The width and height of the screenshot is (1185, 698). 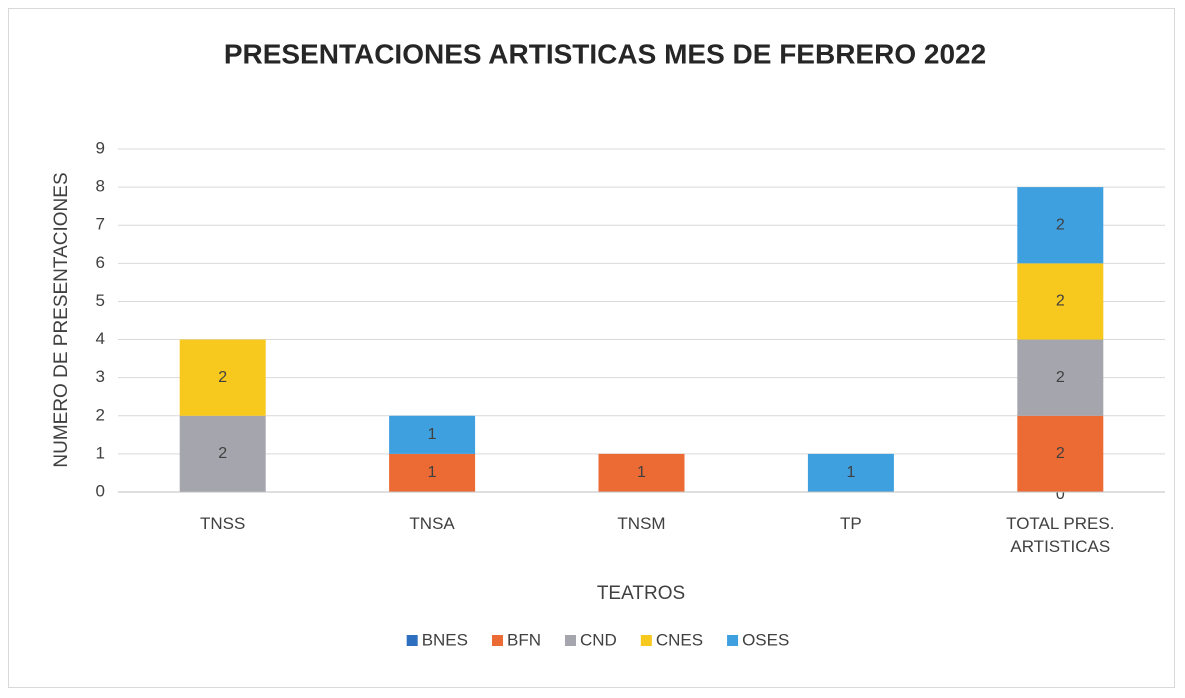 I want to click on legend-label: OSES, so click(x=765, y=639).